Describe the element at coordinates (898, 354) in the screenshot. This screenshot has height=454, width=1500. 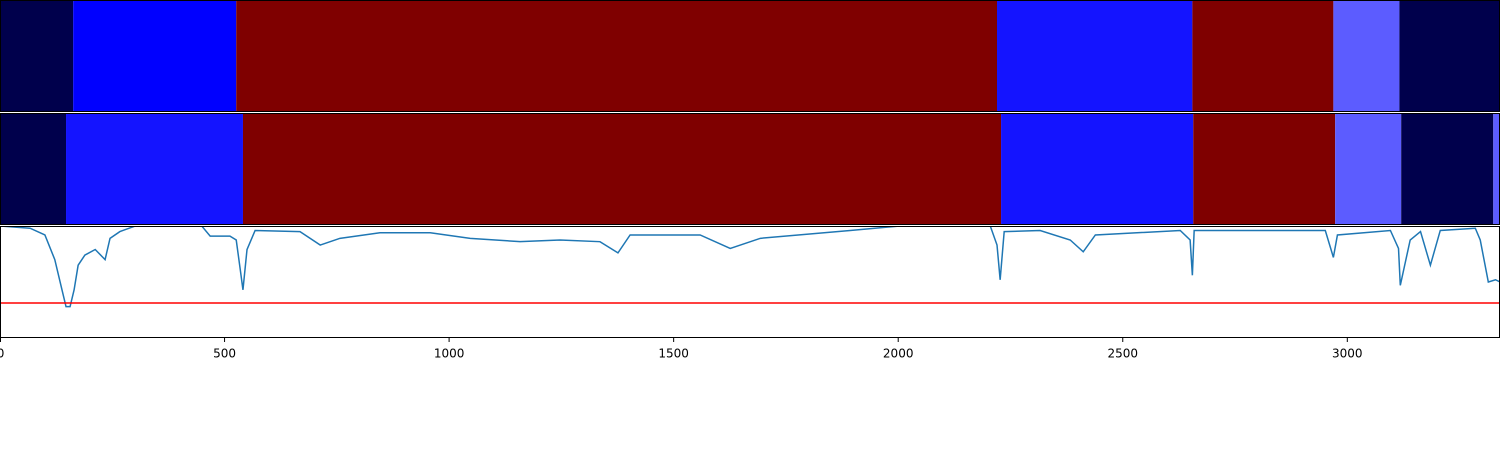
I see `x-tick-label: 2000` at that location.